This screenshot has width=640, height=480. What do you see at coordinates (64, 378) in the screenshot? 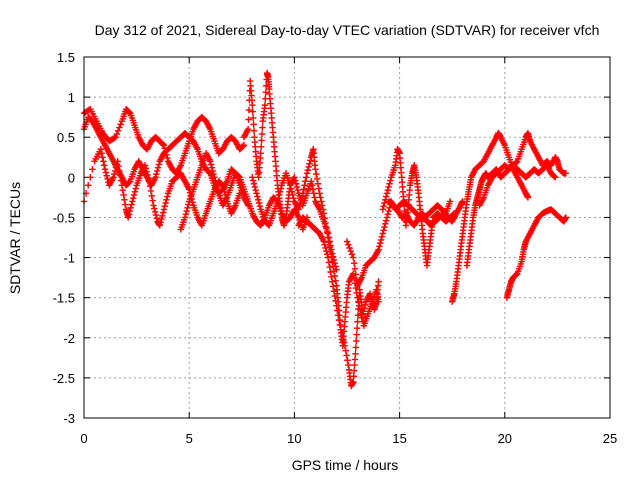
I see `y-tick-label: -2.5` at bounding box center [64, 378].